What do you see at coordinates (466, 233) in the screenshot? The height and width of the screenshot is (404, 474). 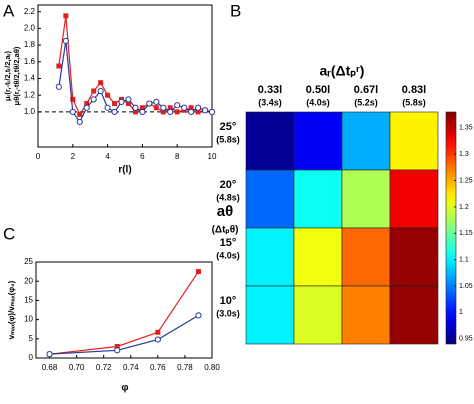 I see `colorbar-tick-label: 1.15` at bounding box center [466, 233].